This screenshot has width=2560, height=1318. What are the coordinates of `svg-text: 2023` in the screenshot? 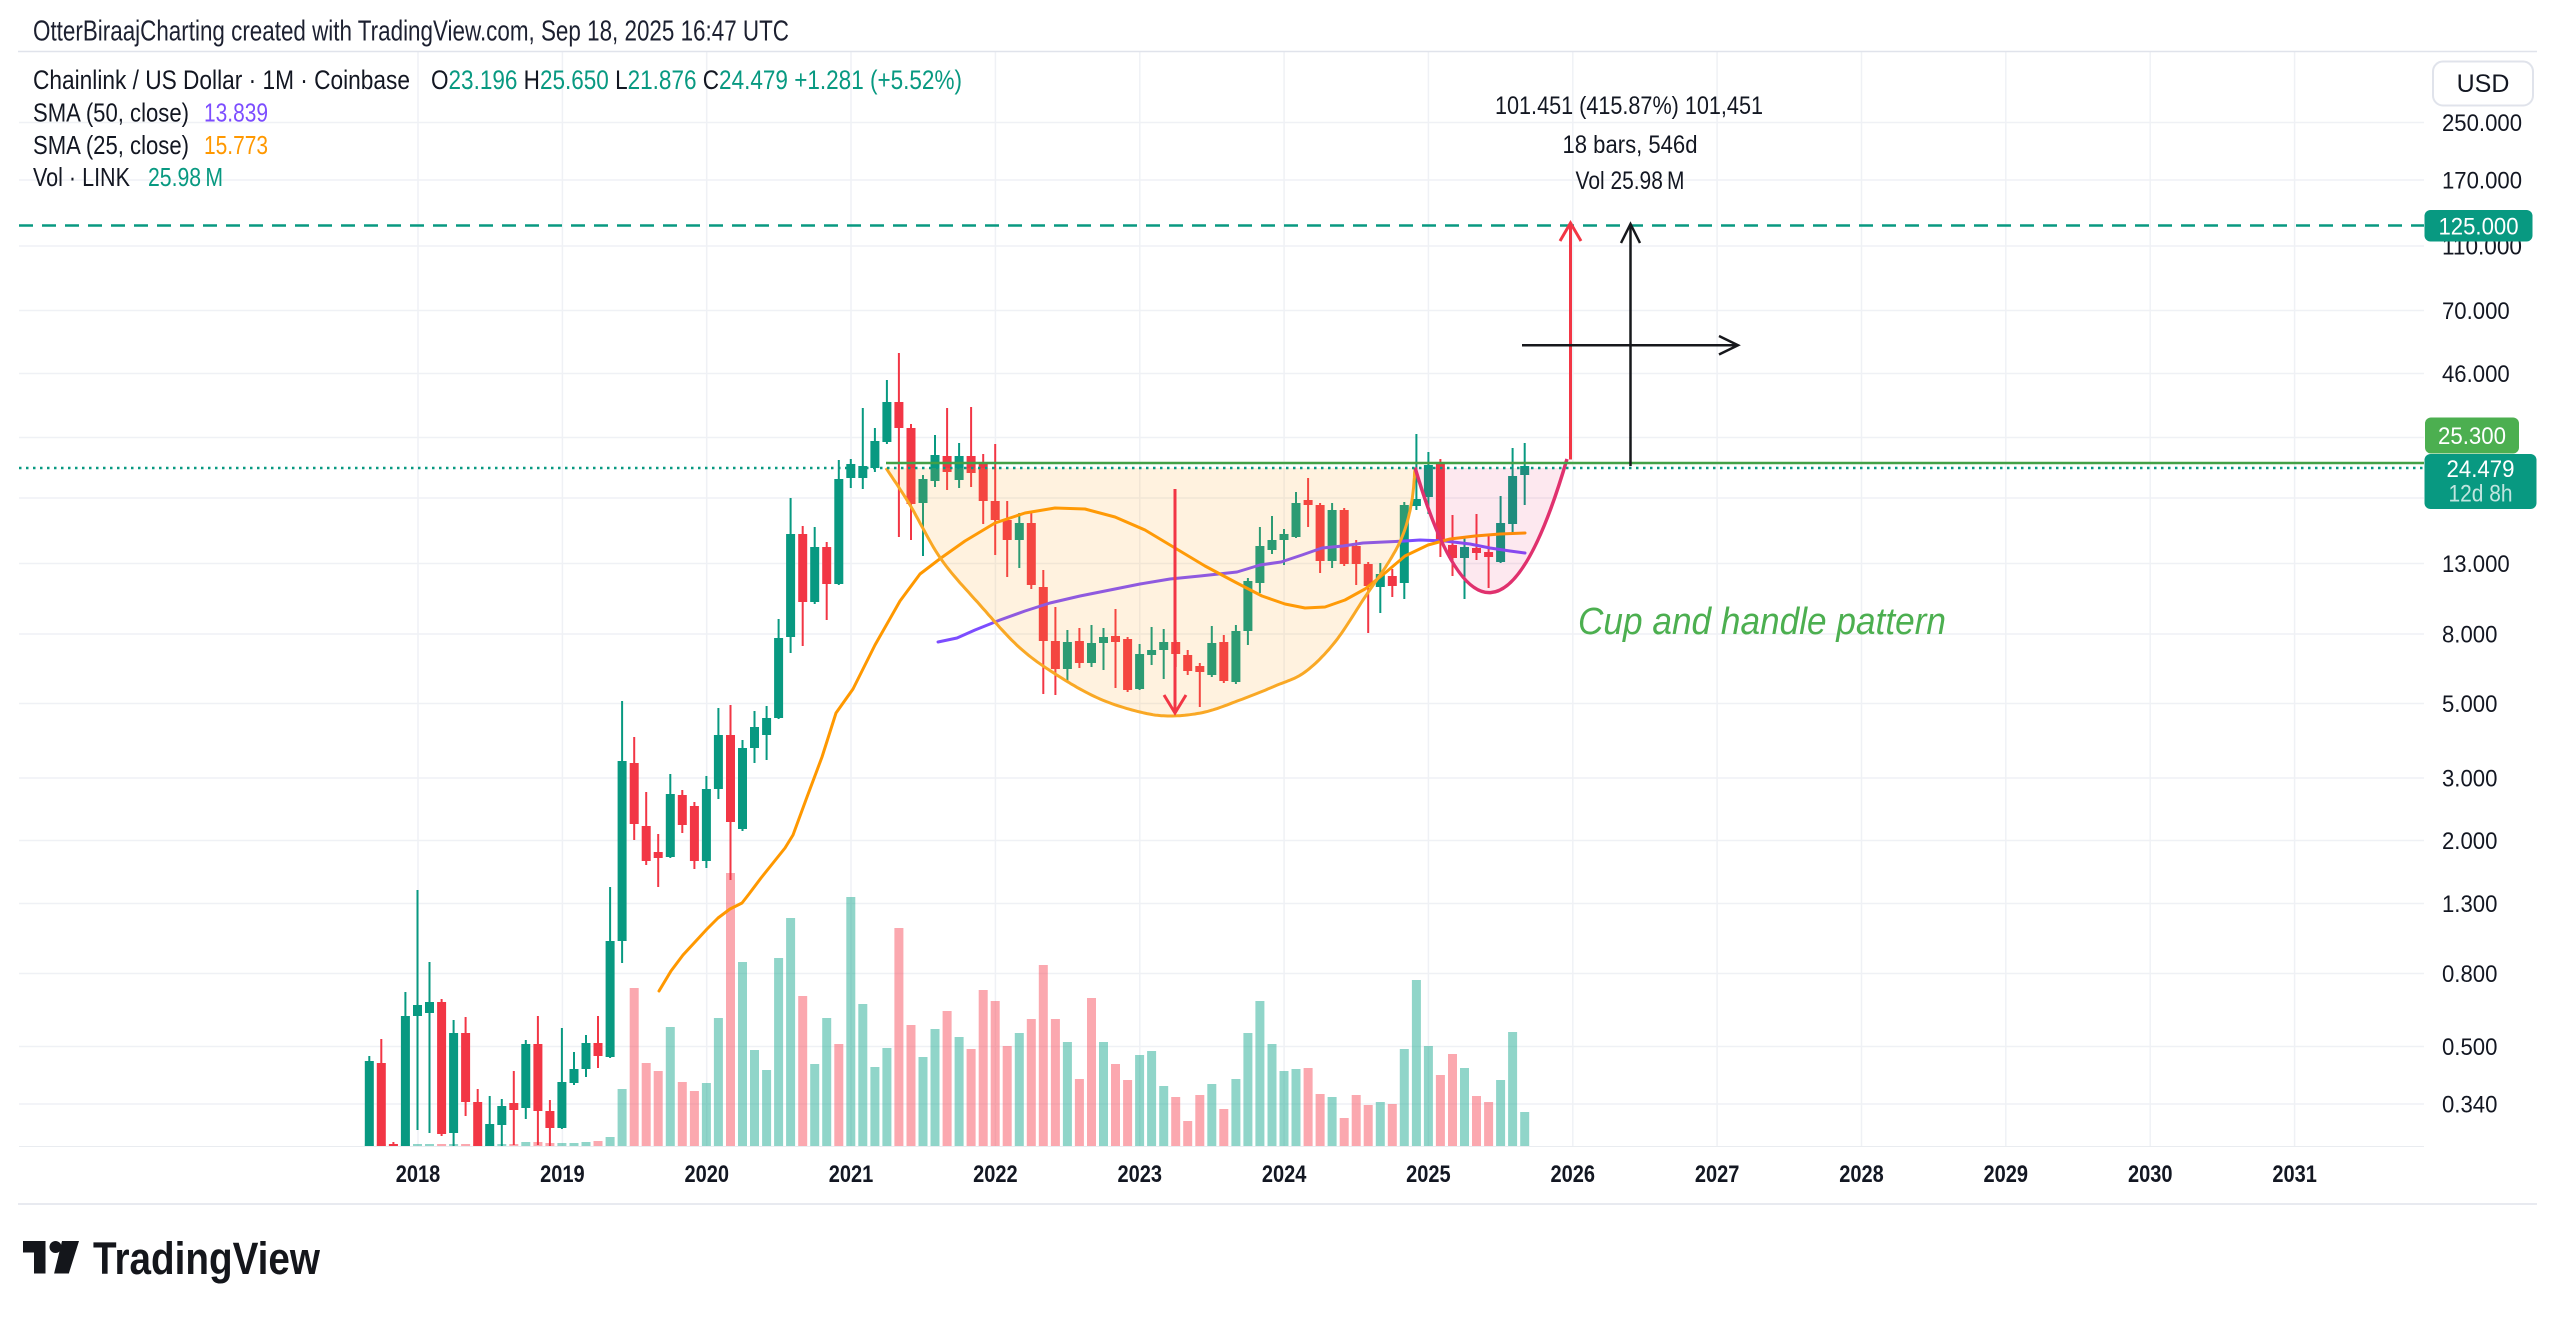 It's located at (1140, 1174).